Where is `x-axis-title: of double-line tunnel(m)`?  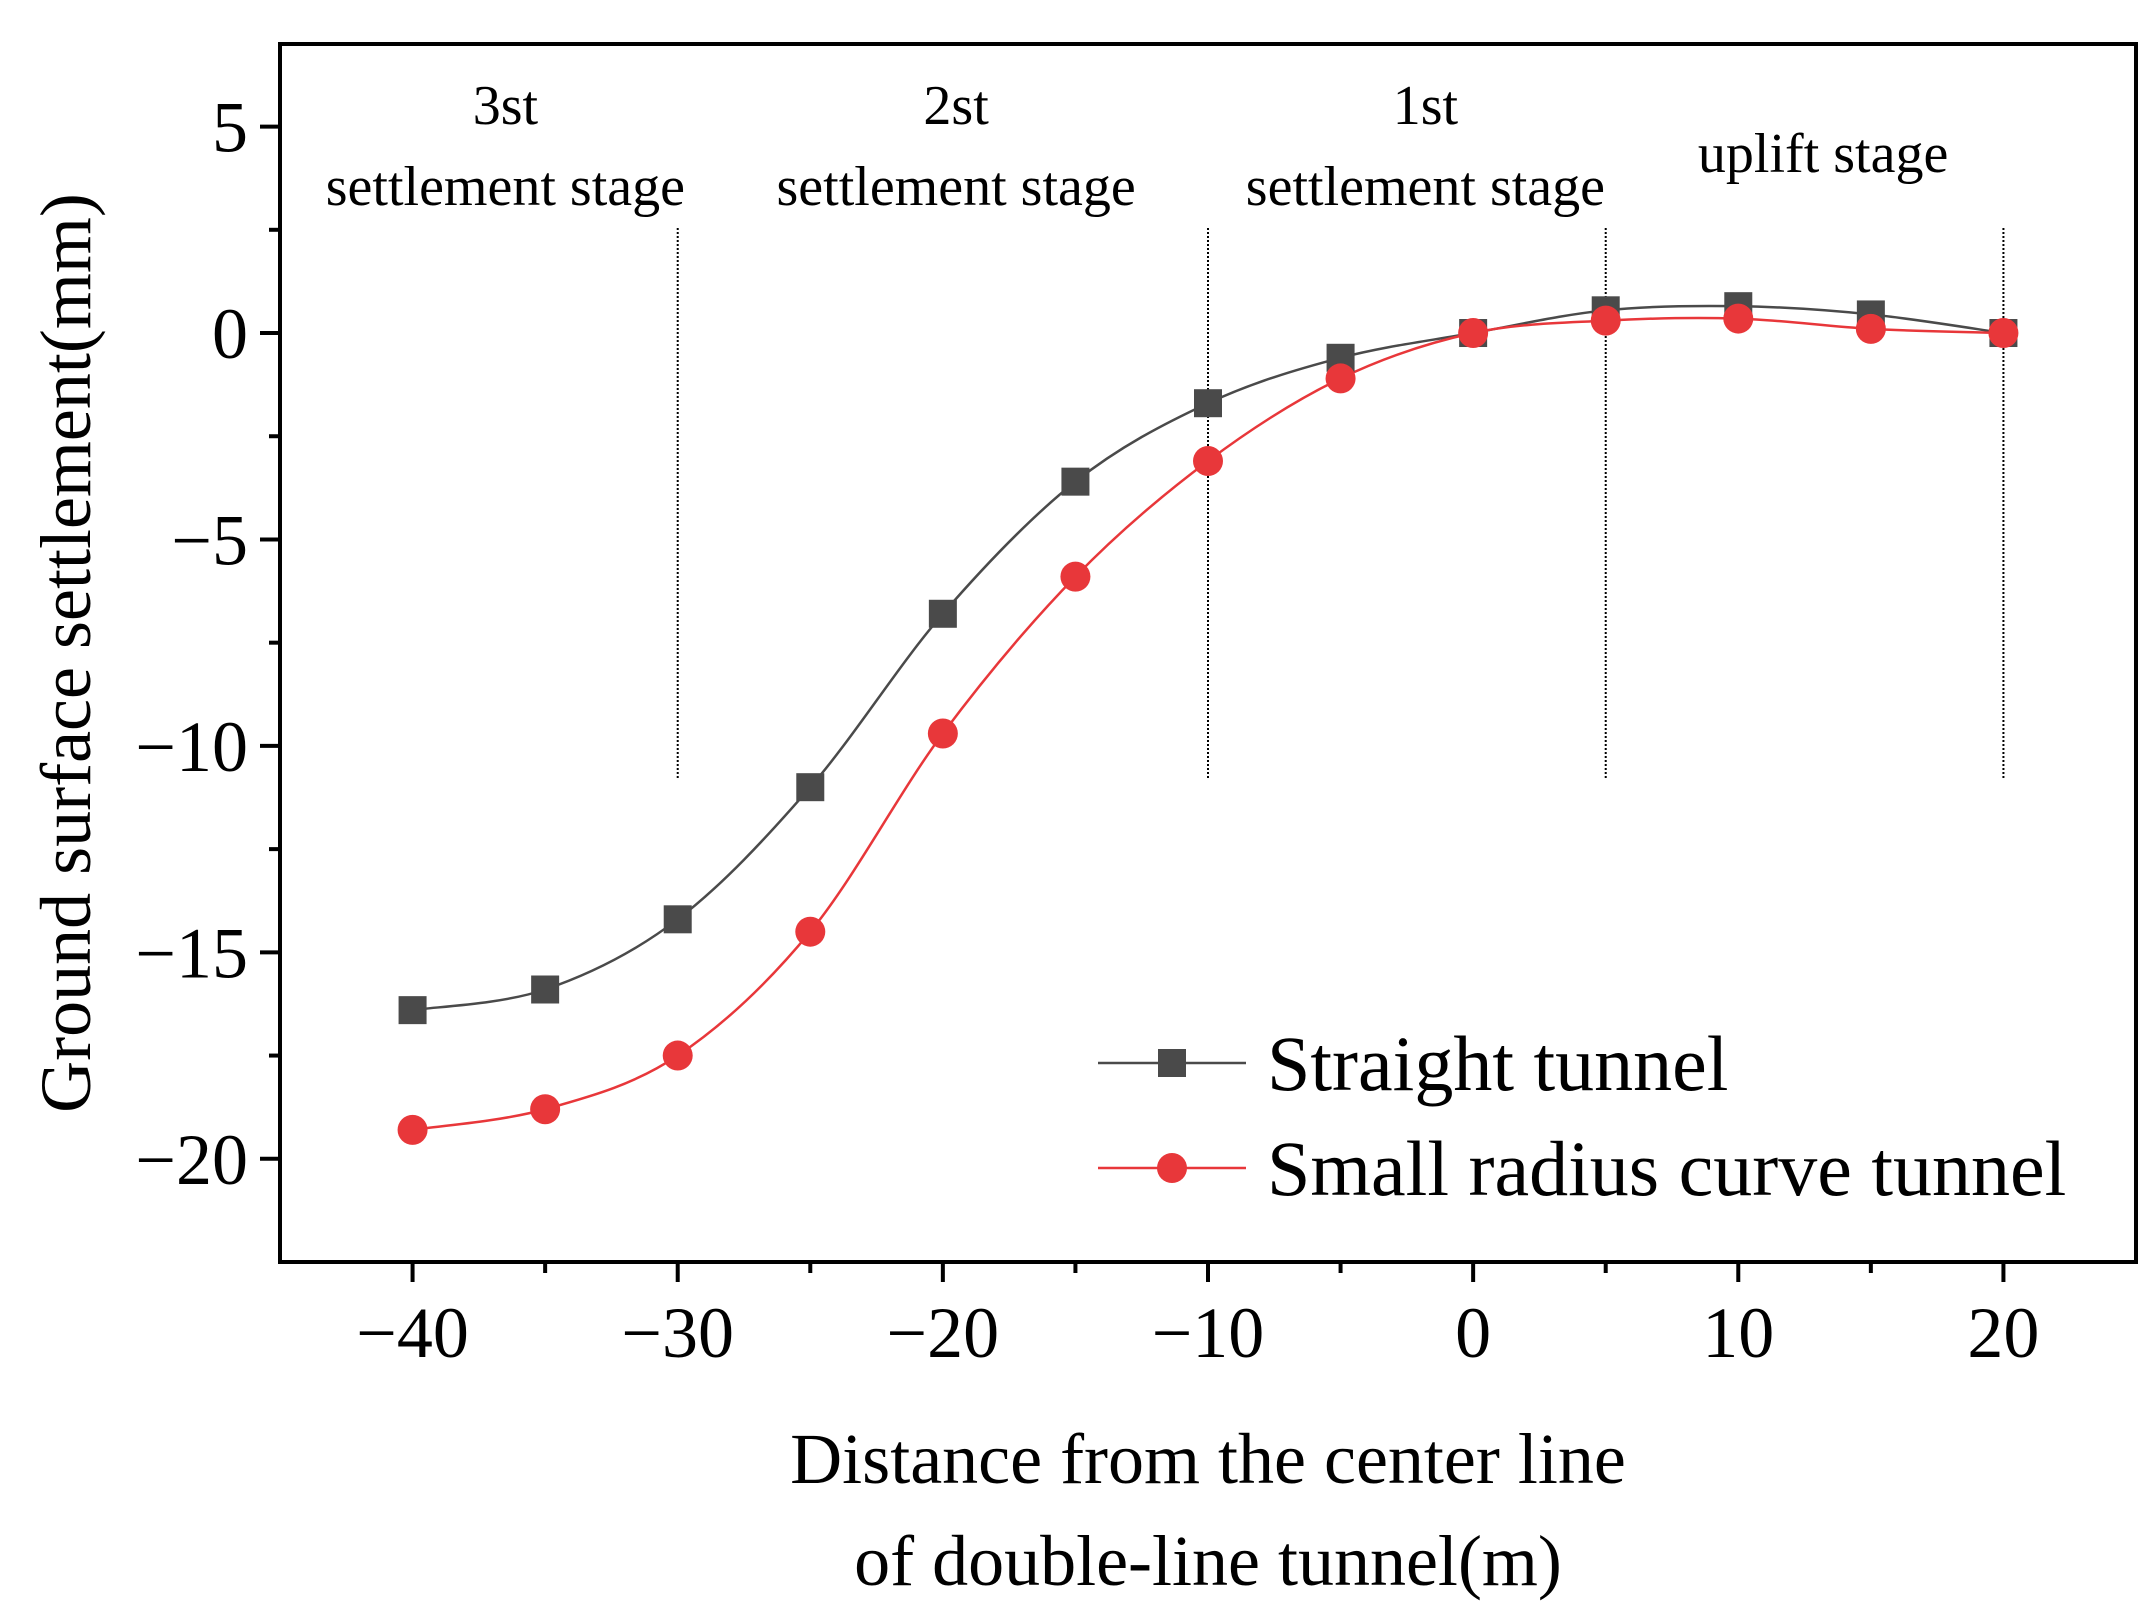 x-axis-title: of double-line tunnel(m) is located at coordinates (1208, 1561).